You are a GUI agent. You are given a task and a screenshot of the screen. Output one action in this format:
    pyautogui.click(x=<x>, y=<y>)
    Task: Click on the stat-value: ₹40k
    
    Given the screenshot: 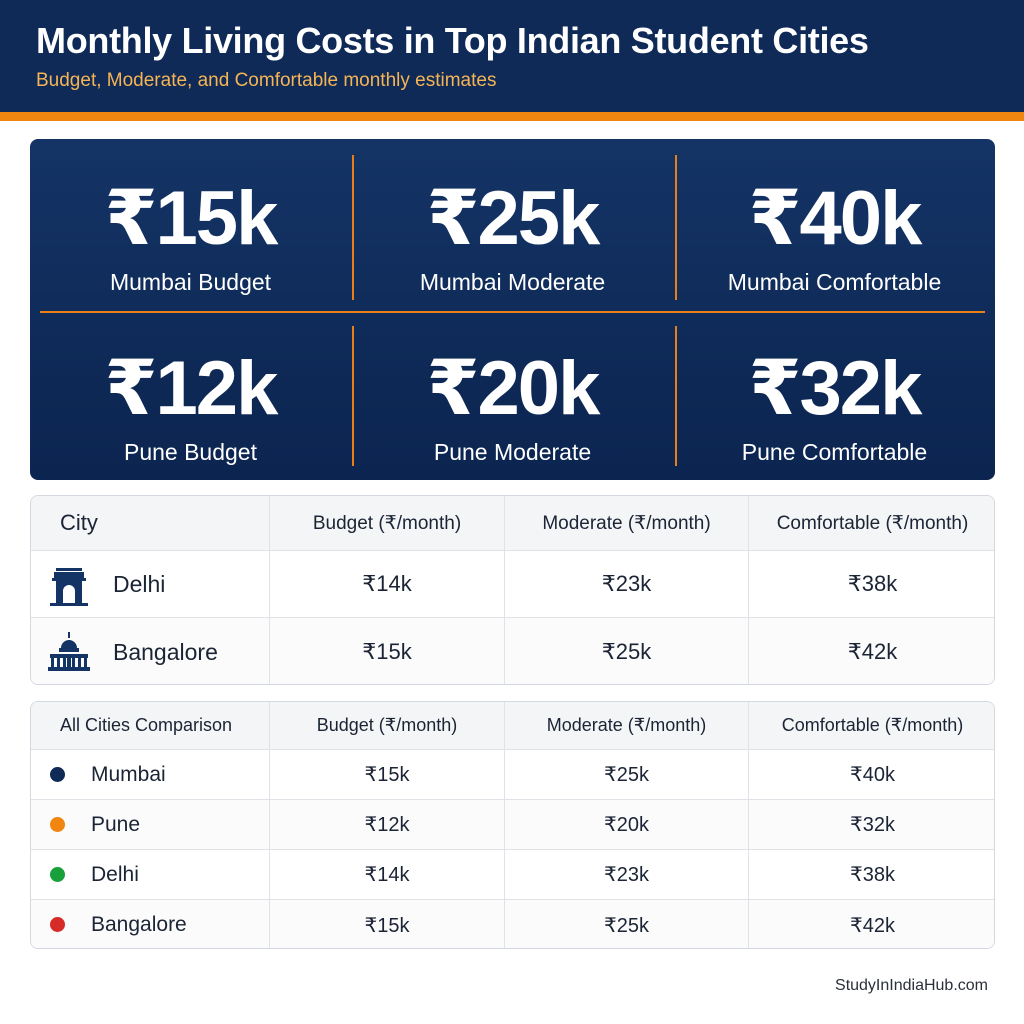 What is the action you would take?
    pyautogui.click(x=835, y=218)
    